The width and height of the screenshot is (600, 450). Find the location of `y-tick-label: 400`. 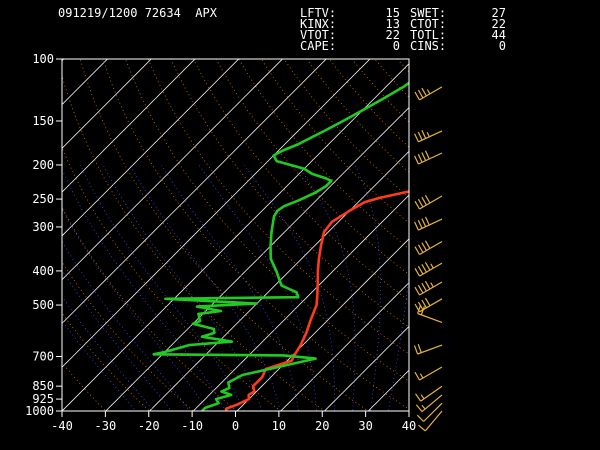

y-tick-label: 400 is located at coordinates (43, 271).